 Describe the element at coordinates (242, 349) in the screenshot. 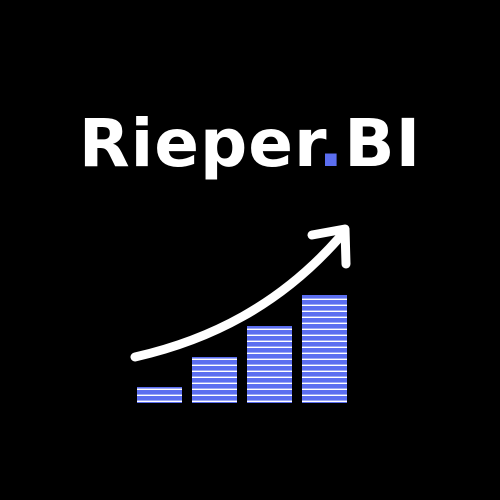

I see `chart-bars` at that location.